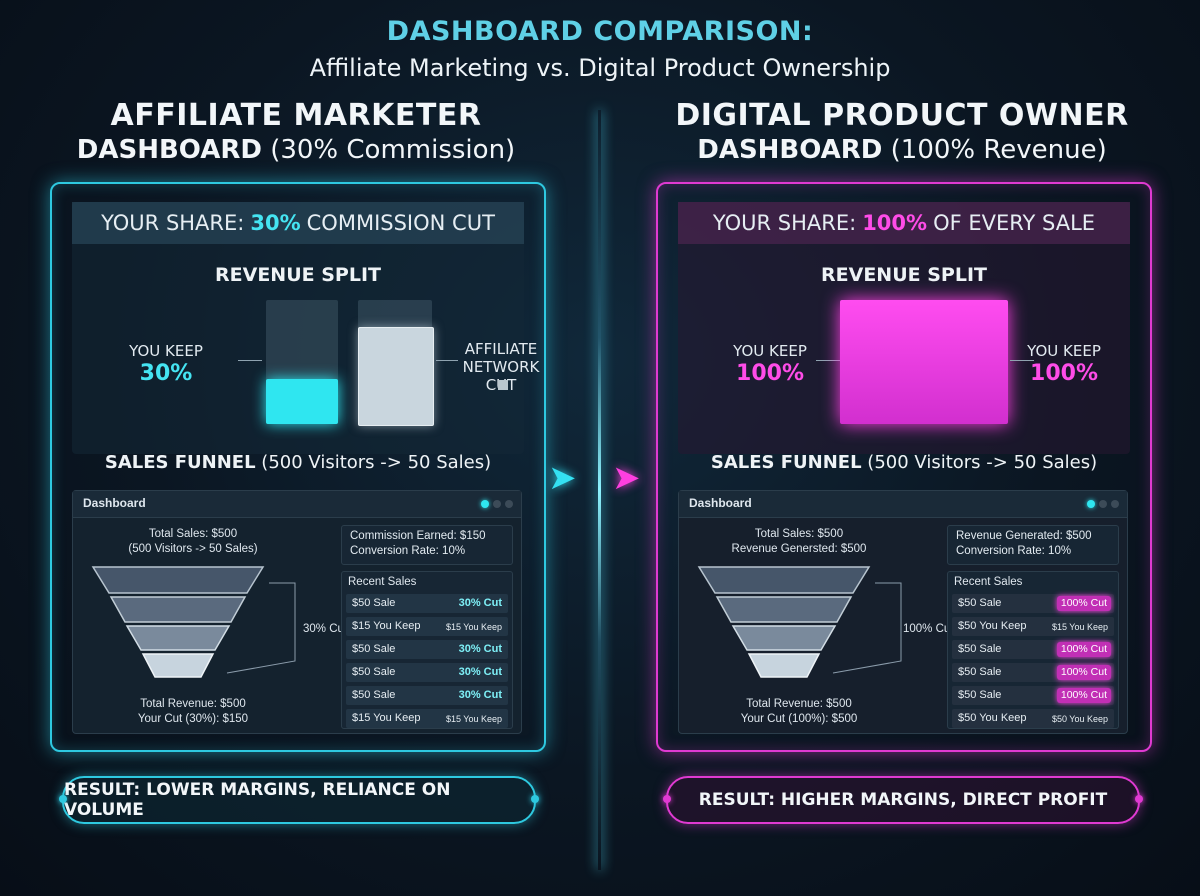  I want to click on kept-bar, so click(924, 362).